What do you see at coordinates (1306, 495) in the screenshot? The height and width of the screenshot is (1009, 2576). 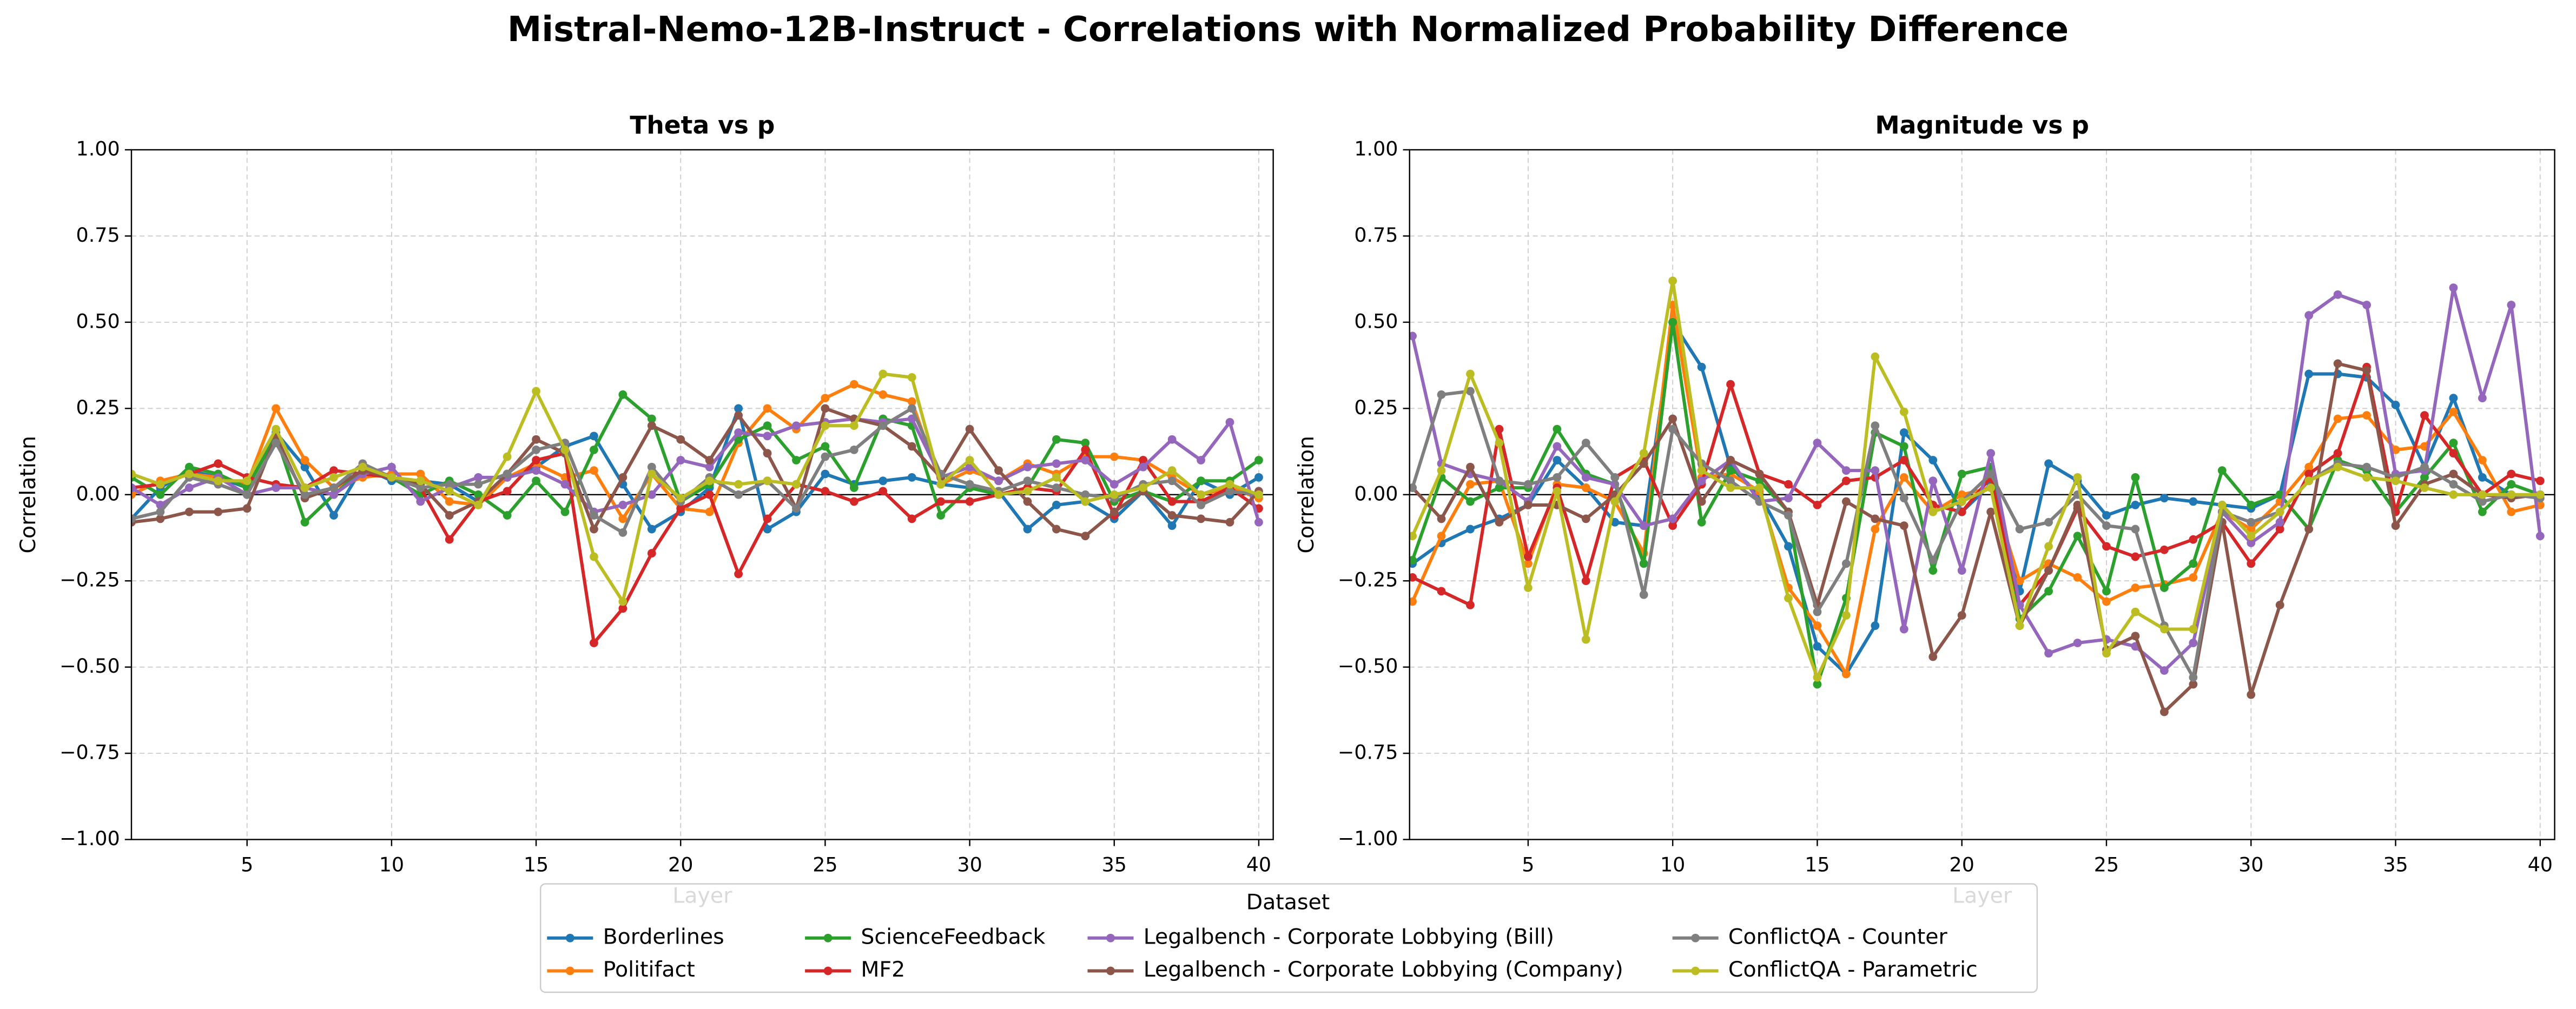 I see `y-axis-label: Correlation` at bounding box center [1306, 495].